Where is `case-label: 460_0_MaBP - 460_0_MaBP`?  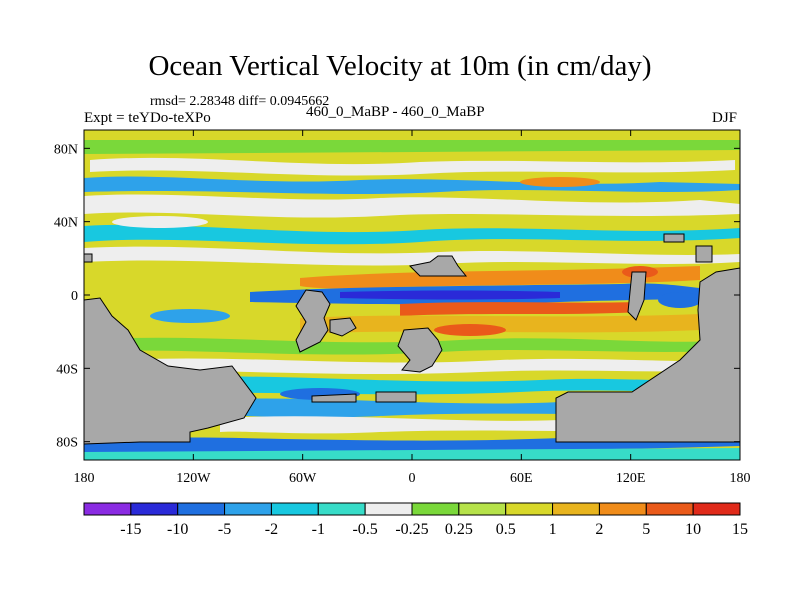
case-label: 460_0_MaBP - 460_0_MaBP is located at coordinates (395, 112).